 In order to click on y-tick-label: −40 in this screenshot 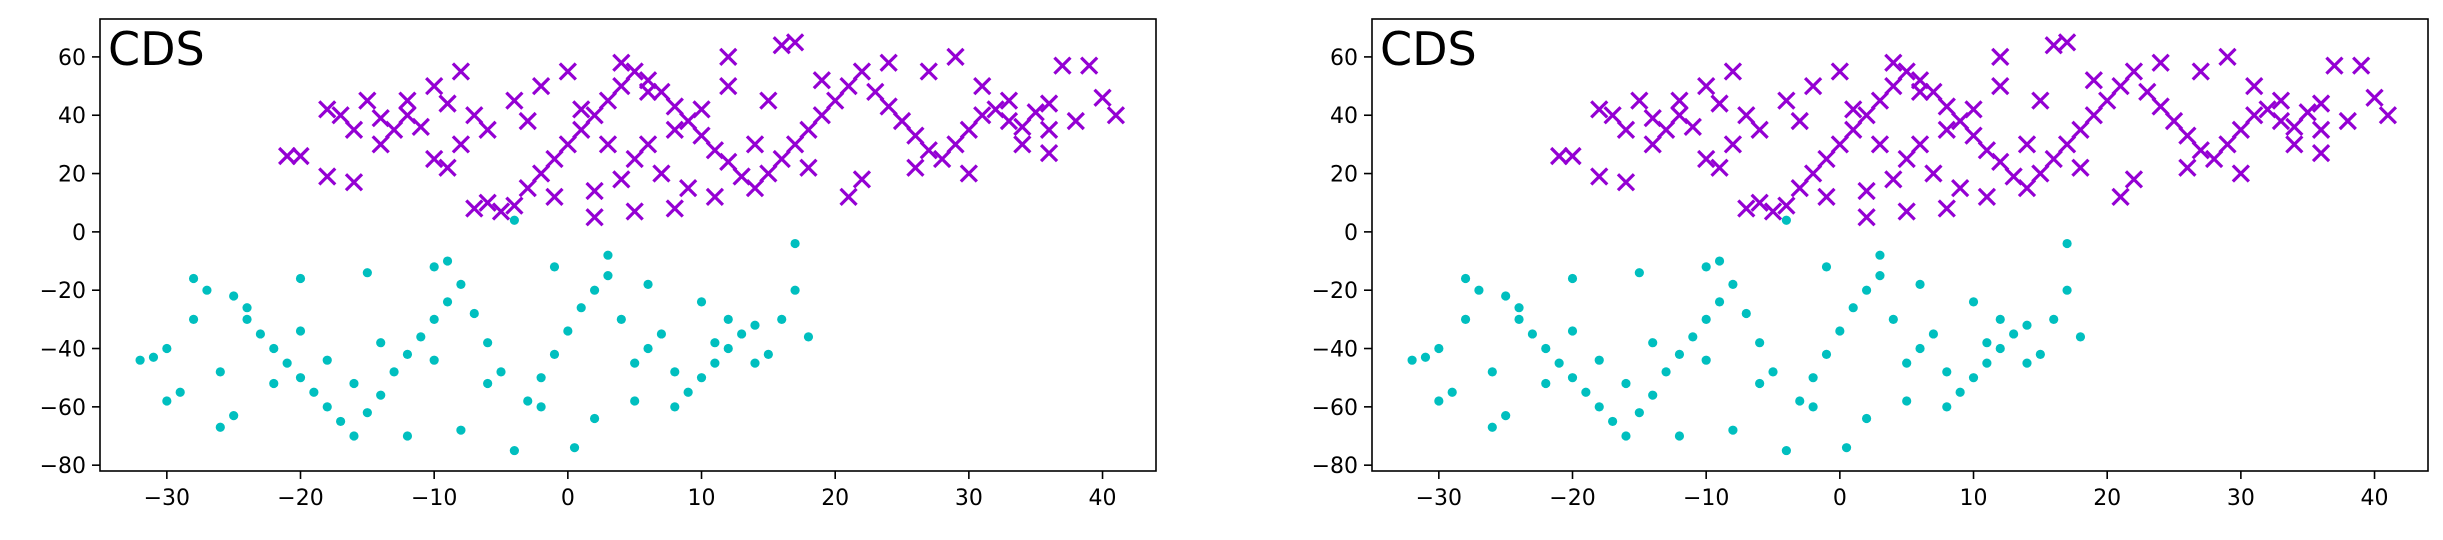, I will do `click(1335, 350)`.